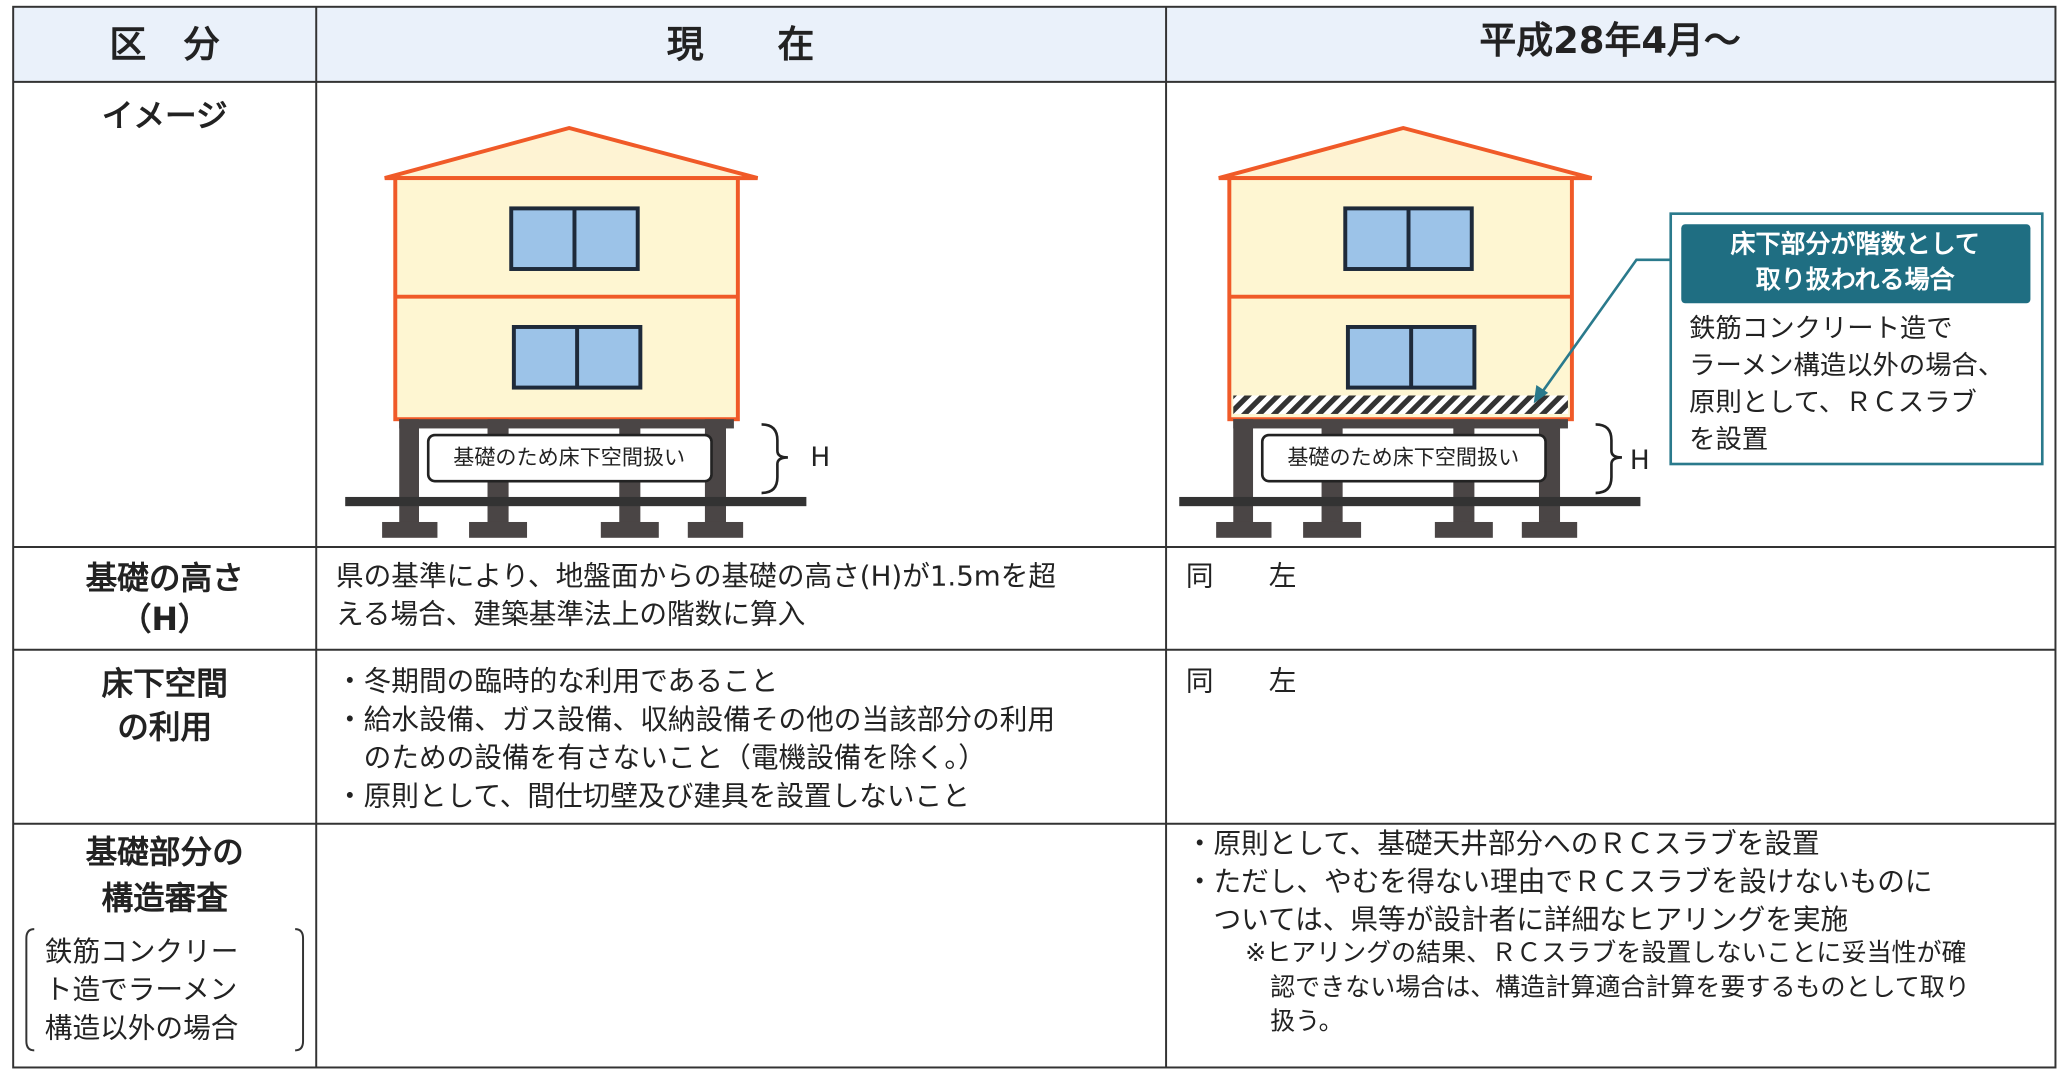 This screenshot has height=1069, width=2066. What do you see at coordinates (1833, 403) in the screenshot?
I see `callout-text: 原則として、ＲＣスラブ` at bounding box center [1833, 403].